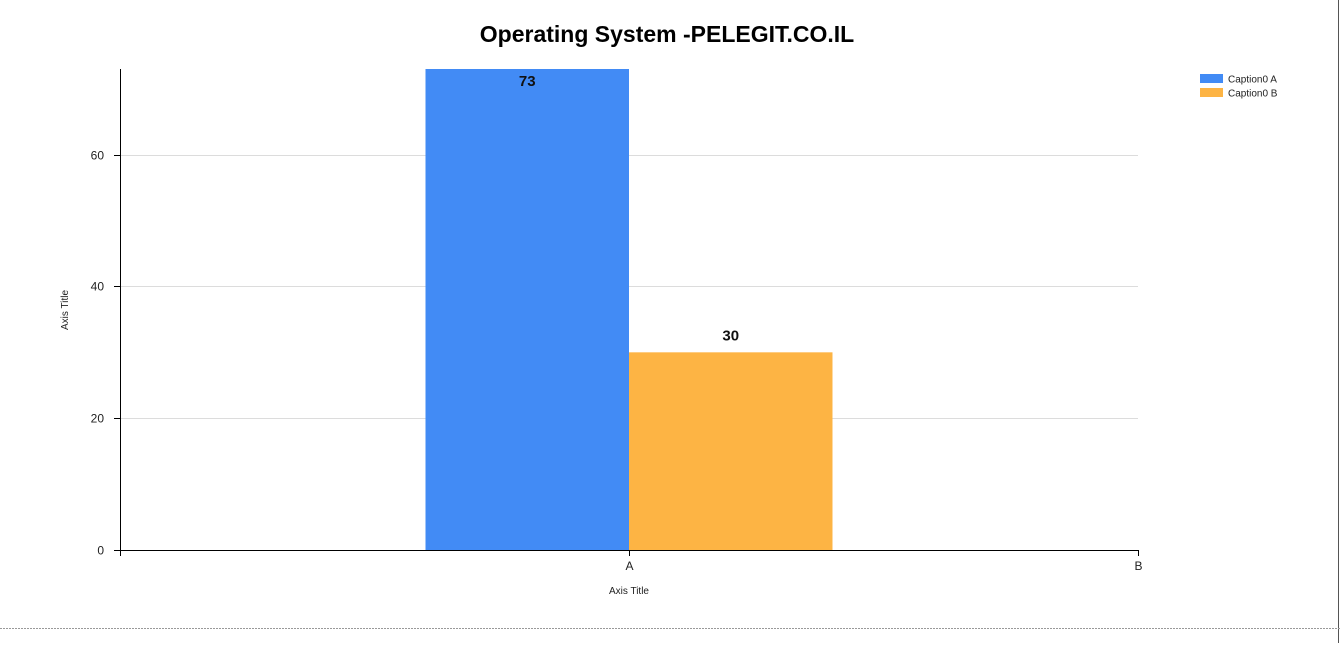 The image size is (1340, 648). Describe the element at coordinates (629, 566) in the screenshot. I see `x-tick-label: A` at that location.